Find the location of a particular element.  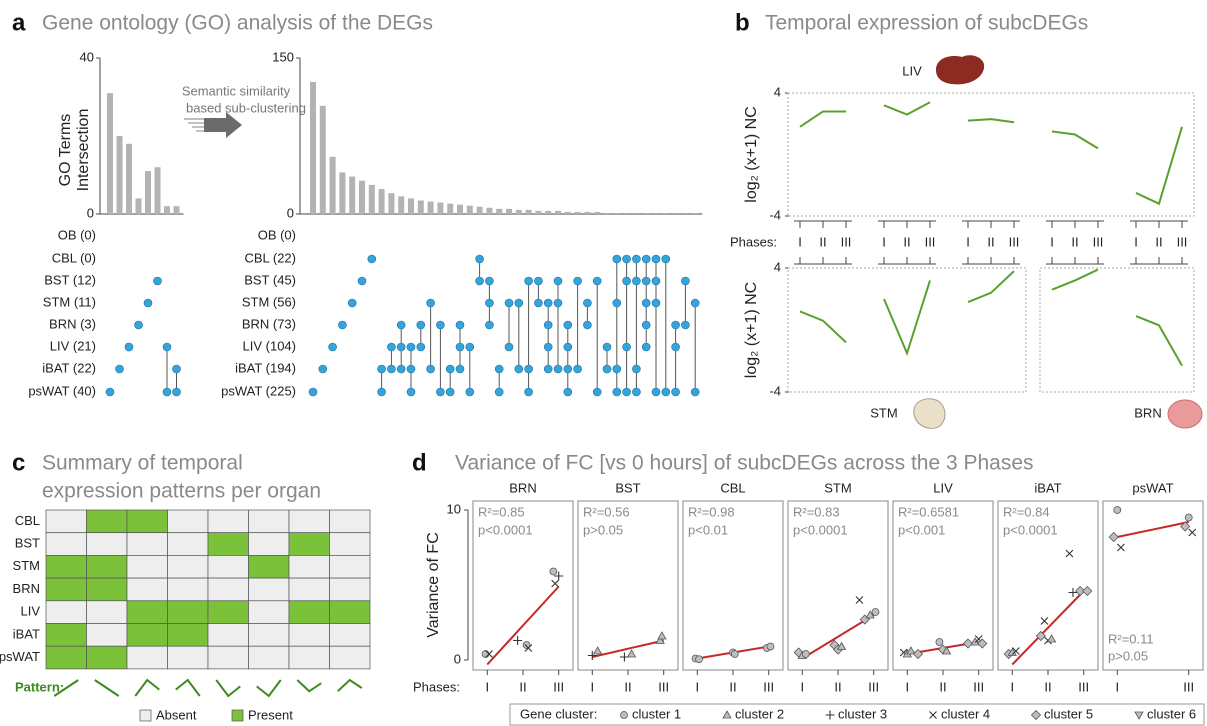

group-box is located at coordinates (1117, 330).